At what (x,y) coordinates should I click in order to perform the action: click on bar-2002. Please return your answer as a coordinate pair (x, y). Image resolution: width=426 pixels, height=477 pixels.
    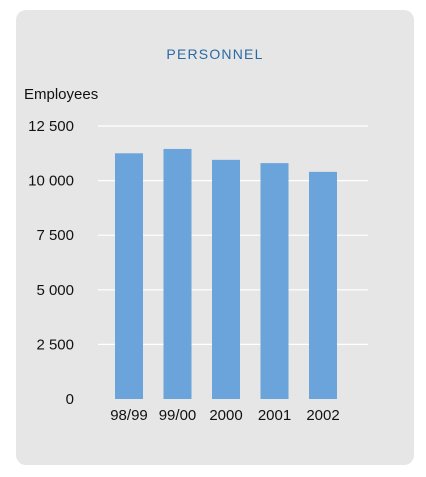
    Looking at the image, I should click on (323, 285).